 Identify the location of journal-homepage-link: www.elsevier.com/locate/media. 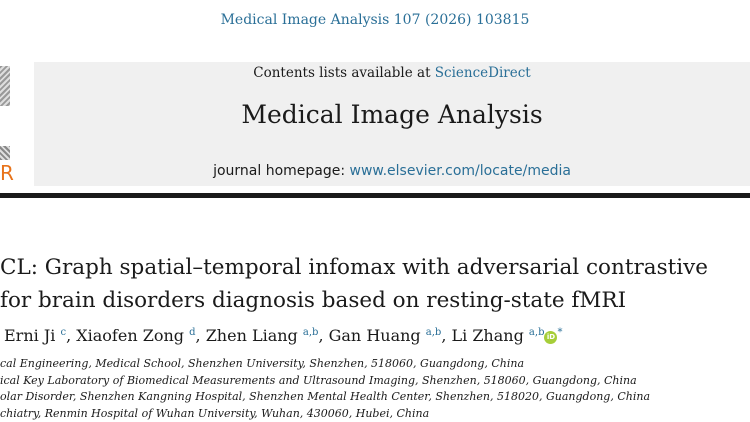
(460, 171).